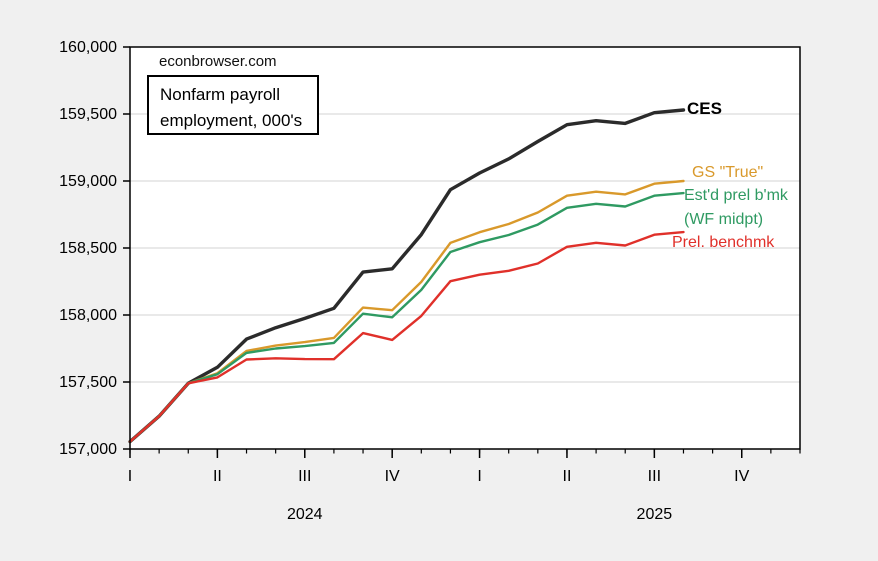 This screenshot has width=878, height=561. I want to click on y-axis-tick-label: 159,000, so click(88, 181).